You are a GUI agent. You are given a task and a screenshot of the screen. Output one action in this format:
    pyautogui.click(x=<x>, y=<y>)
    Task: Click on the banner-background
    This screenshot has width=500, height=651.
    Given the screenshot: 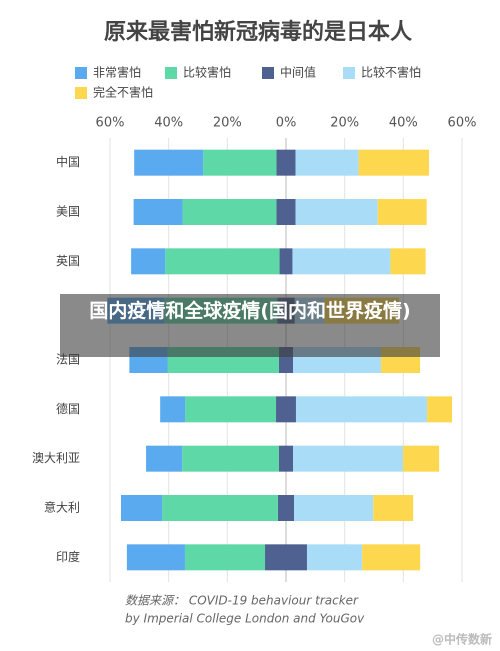 What is the action you would take?
    pyautogui.click(x=250, y=325)
    